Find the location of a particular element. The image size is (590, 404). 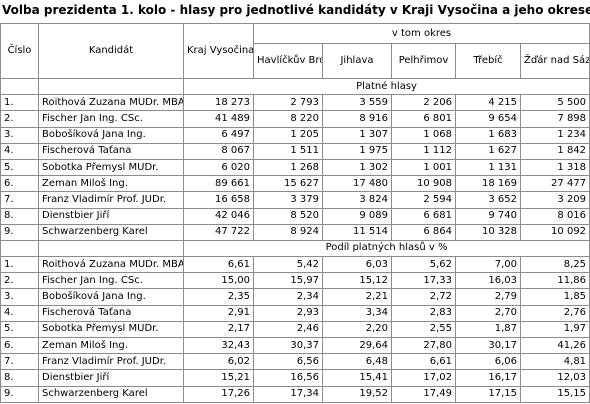

value-cell: 6 801 is located at coordinates (423, 119).